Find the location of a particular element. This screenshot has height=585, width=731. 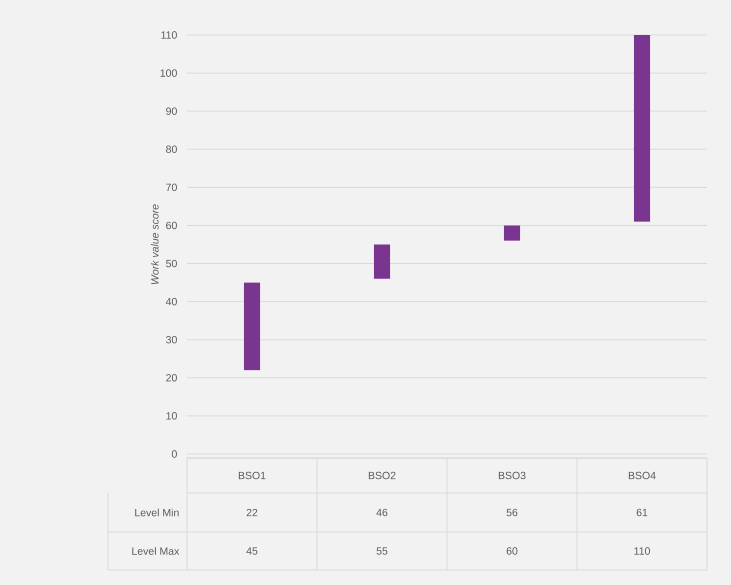

text: 110 is located at coordinates (642, 551).